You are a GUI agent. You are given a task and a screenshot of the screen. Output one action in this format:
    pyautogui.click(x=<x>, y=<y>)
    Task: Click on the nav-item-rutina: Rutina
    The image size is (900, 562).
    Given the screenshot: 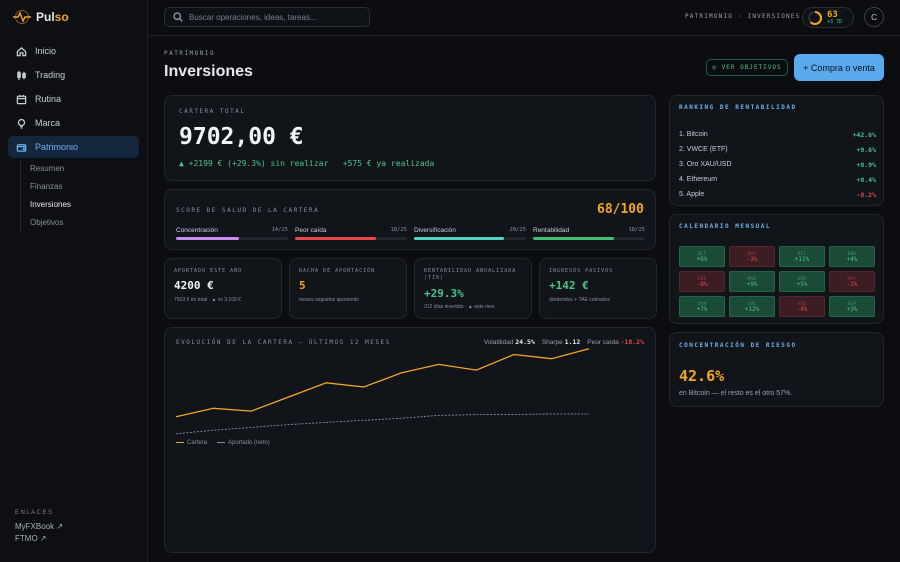 What is the action you would take?
    pyautogui.click(x=73, y=99)
    